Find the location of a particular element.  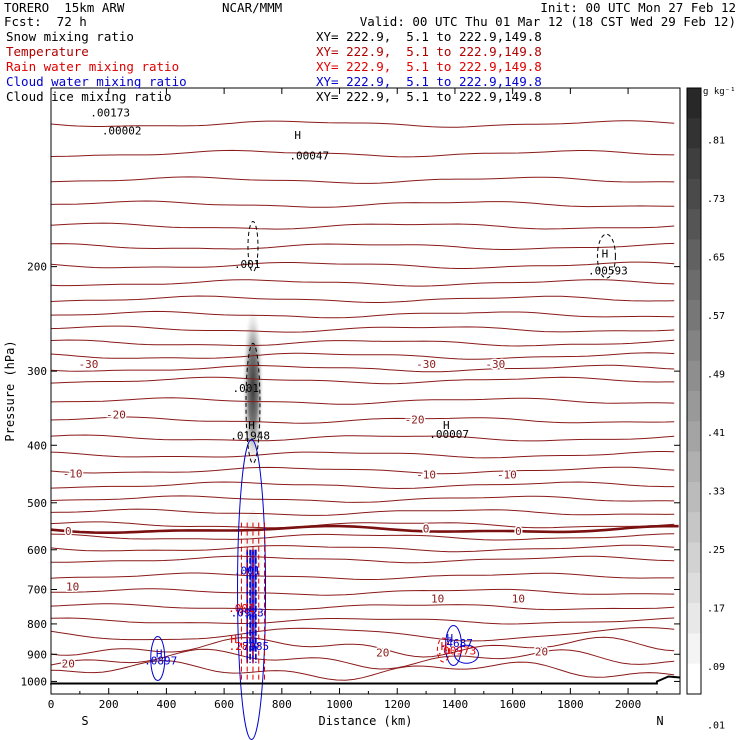

colorbar: .81 .73 .65 .57 .49 .41 .33 .25 .17 .09 .01 g kg⁻¹ is located at coordinates (711, 409).